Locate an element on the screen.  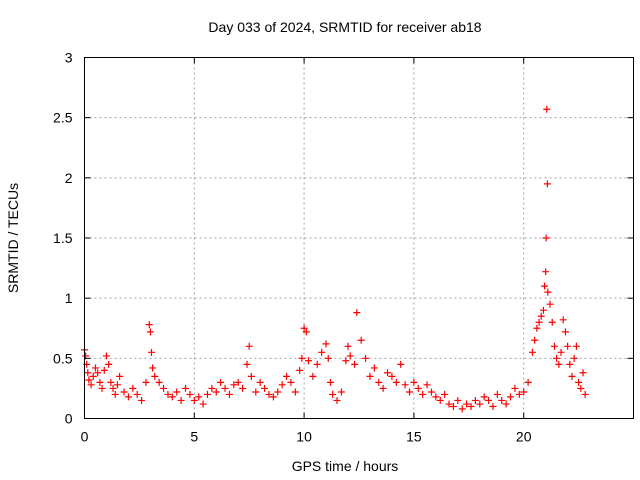
x-axis-label: GPS time / hours is located at coordinates (345, 466).